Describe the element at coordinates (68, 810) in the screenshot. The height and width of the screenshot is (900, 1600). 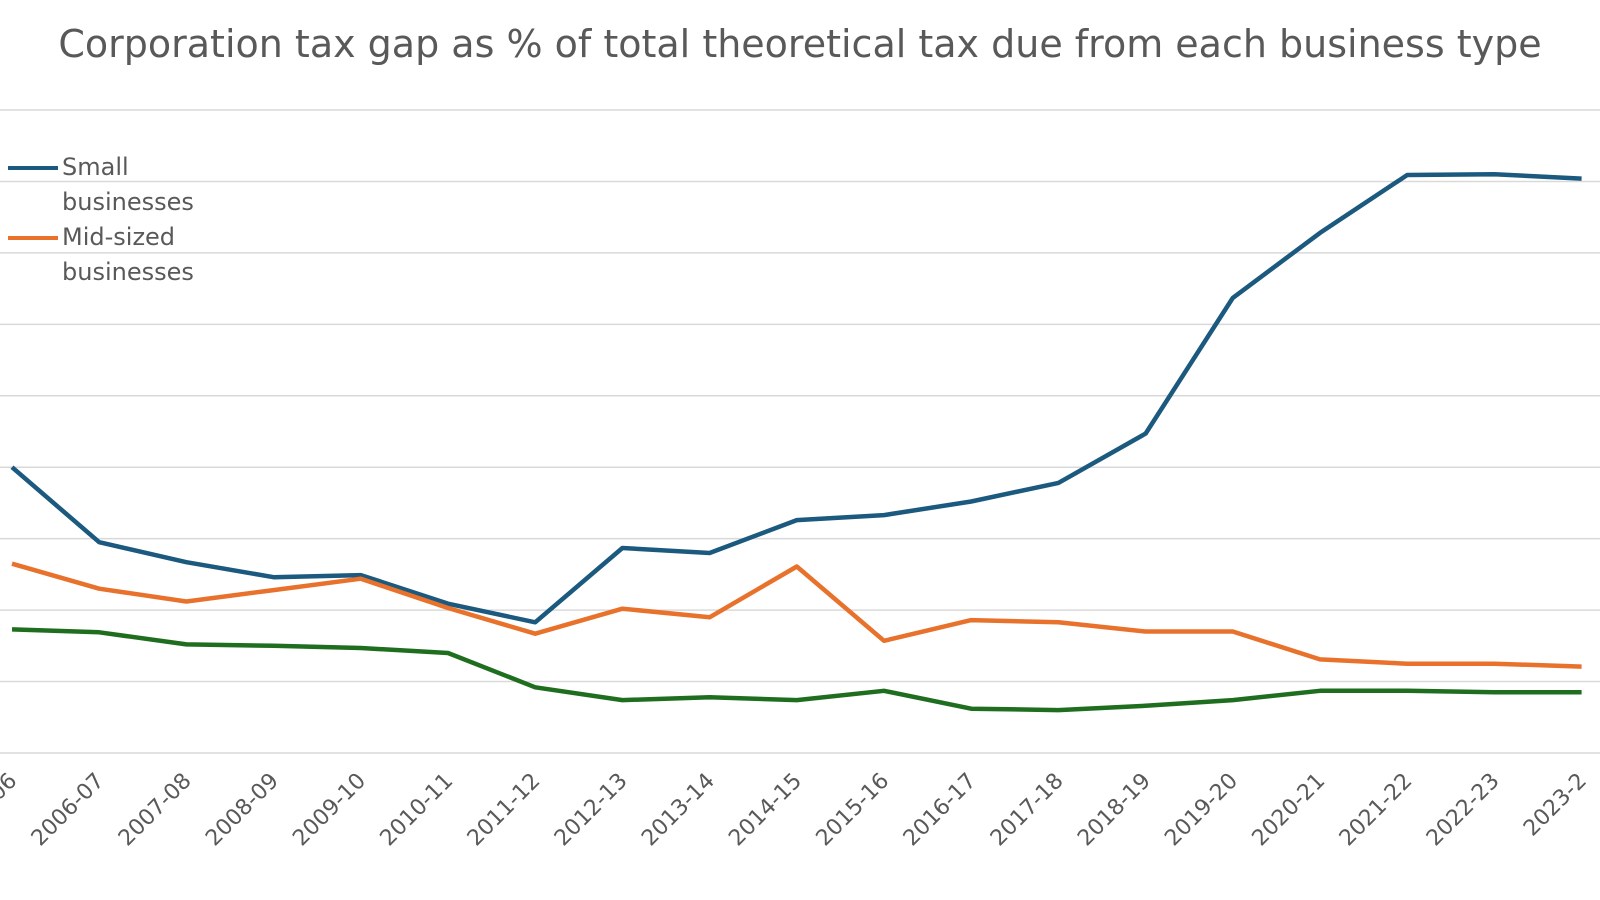
I see `x-tick-label: 2006-07` at that location.